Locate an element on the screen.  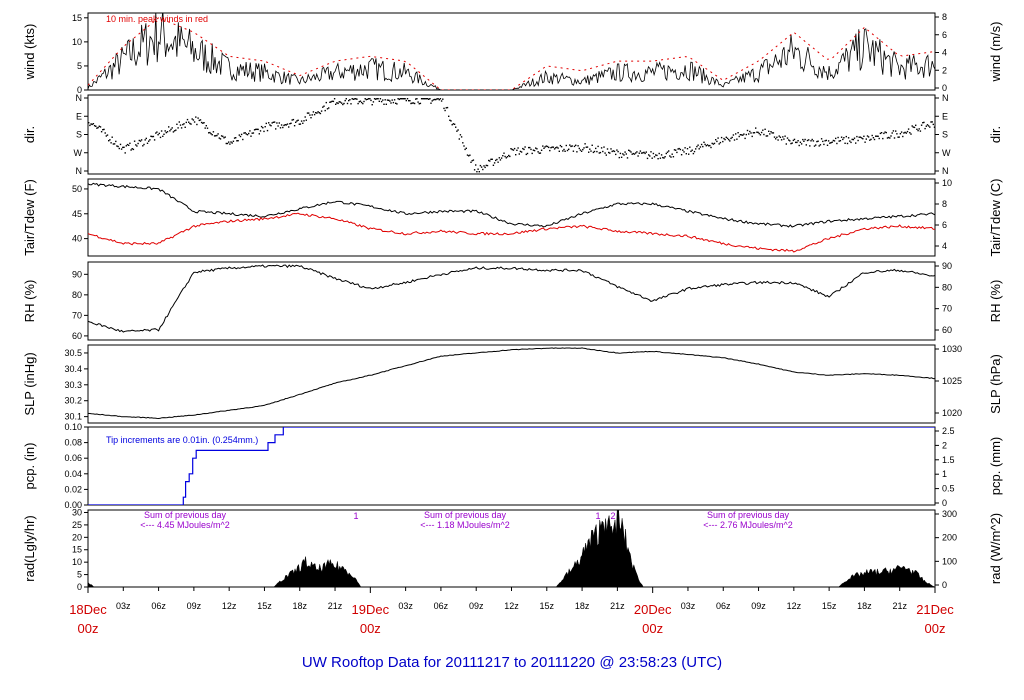
x-hour-label: 09z is located at coordinates (476, 606).